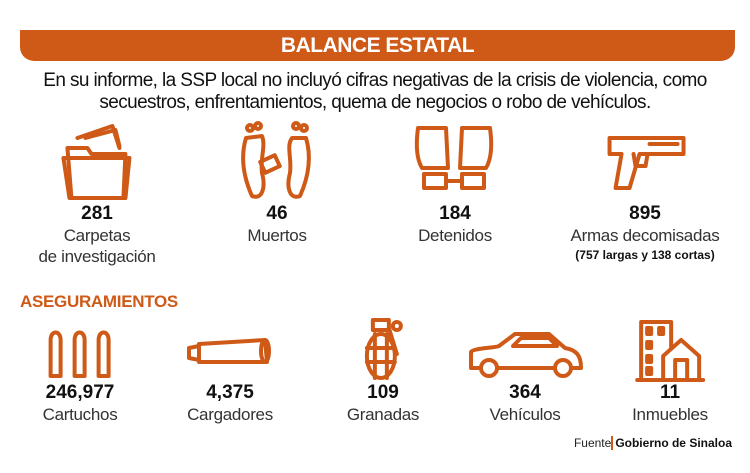  What do you see at coordinates (647, 163) in the screenshot?
I see `pistol-icon` at bounding box center [647, 163].